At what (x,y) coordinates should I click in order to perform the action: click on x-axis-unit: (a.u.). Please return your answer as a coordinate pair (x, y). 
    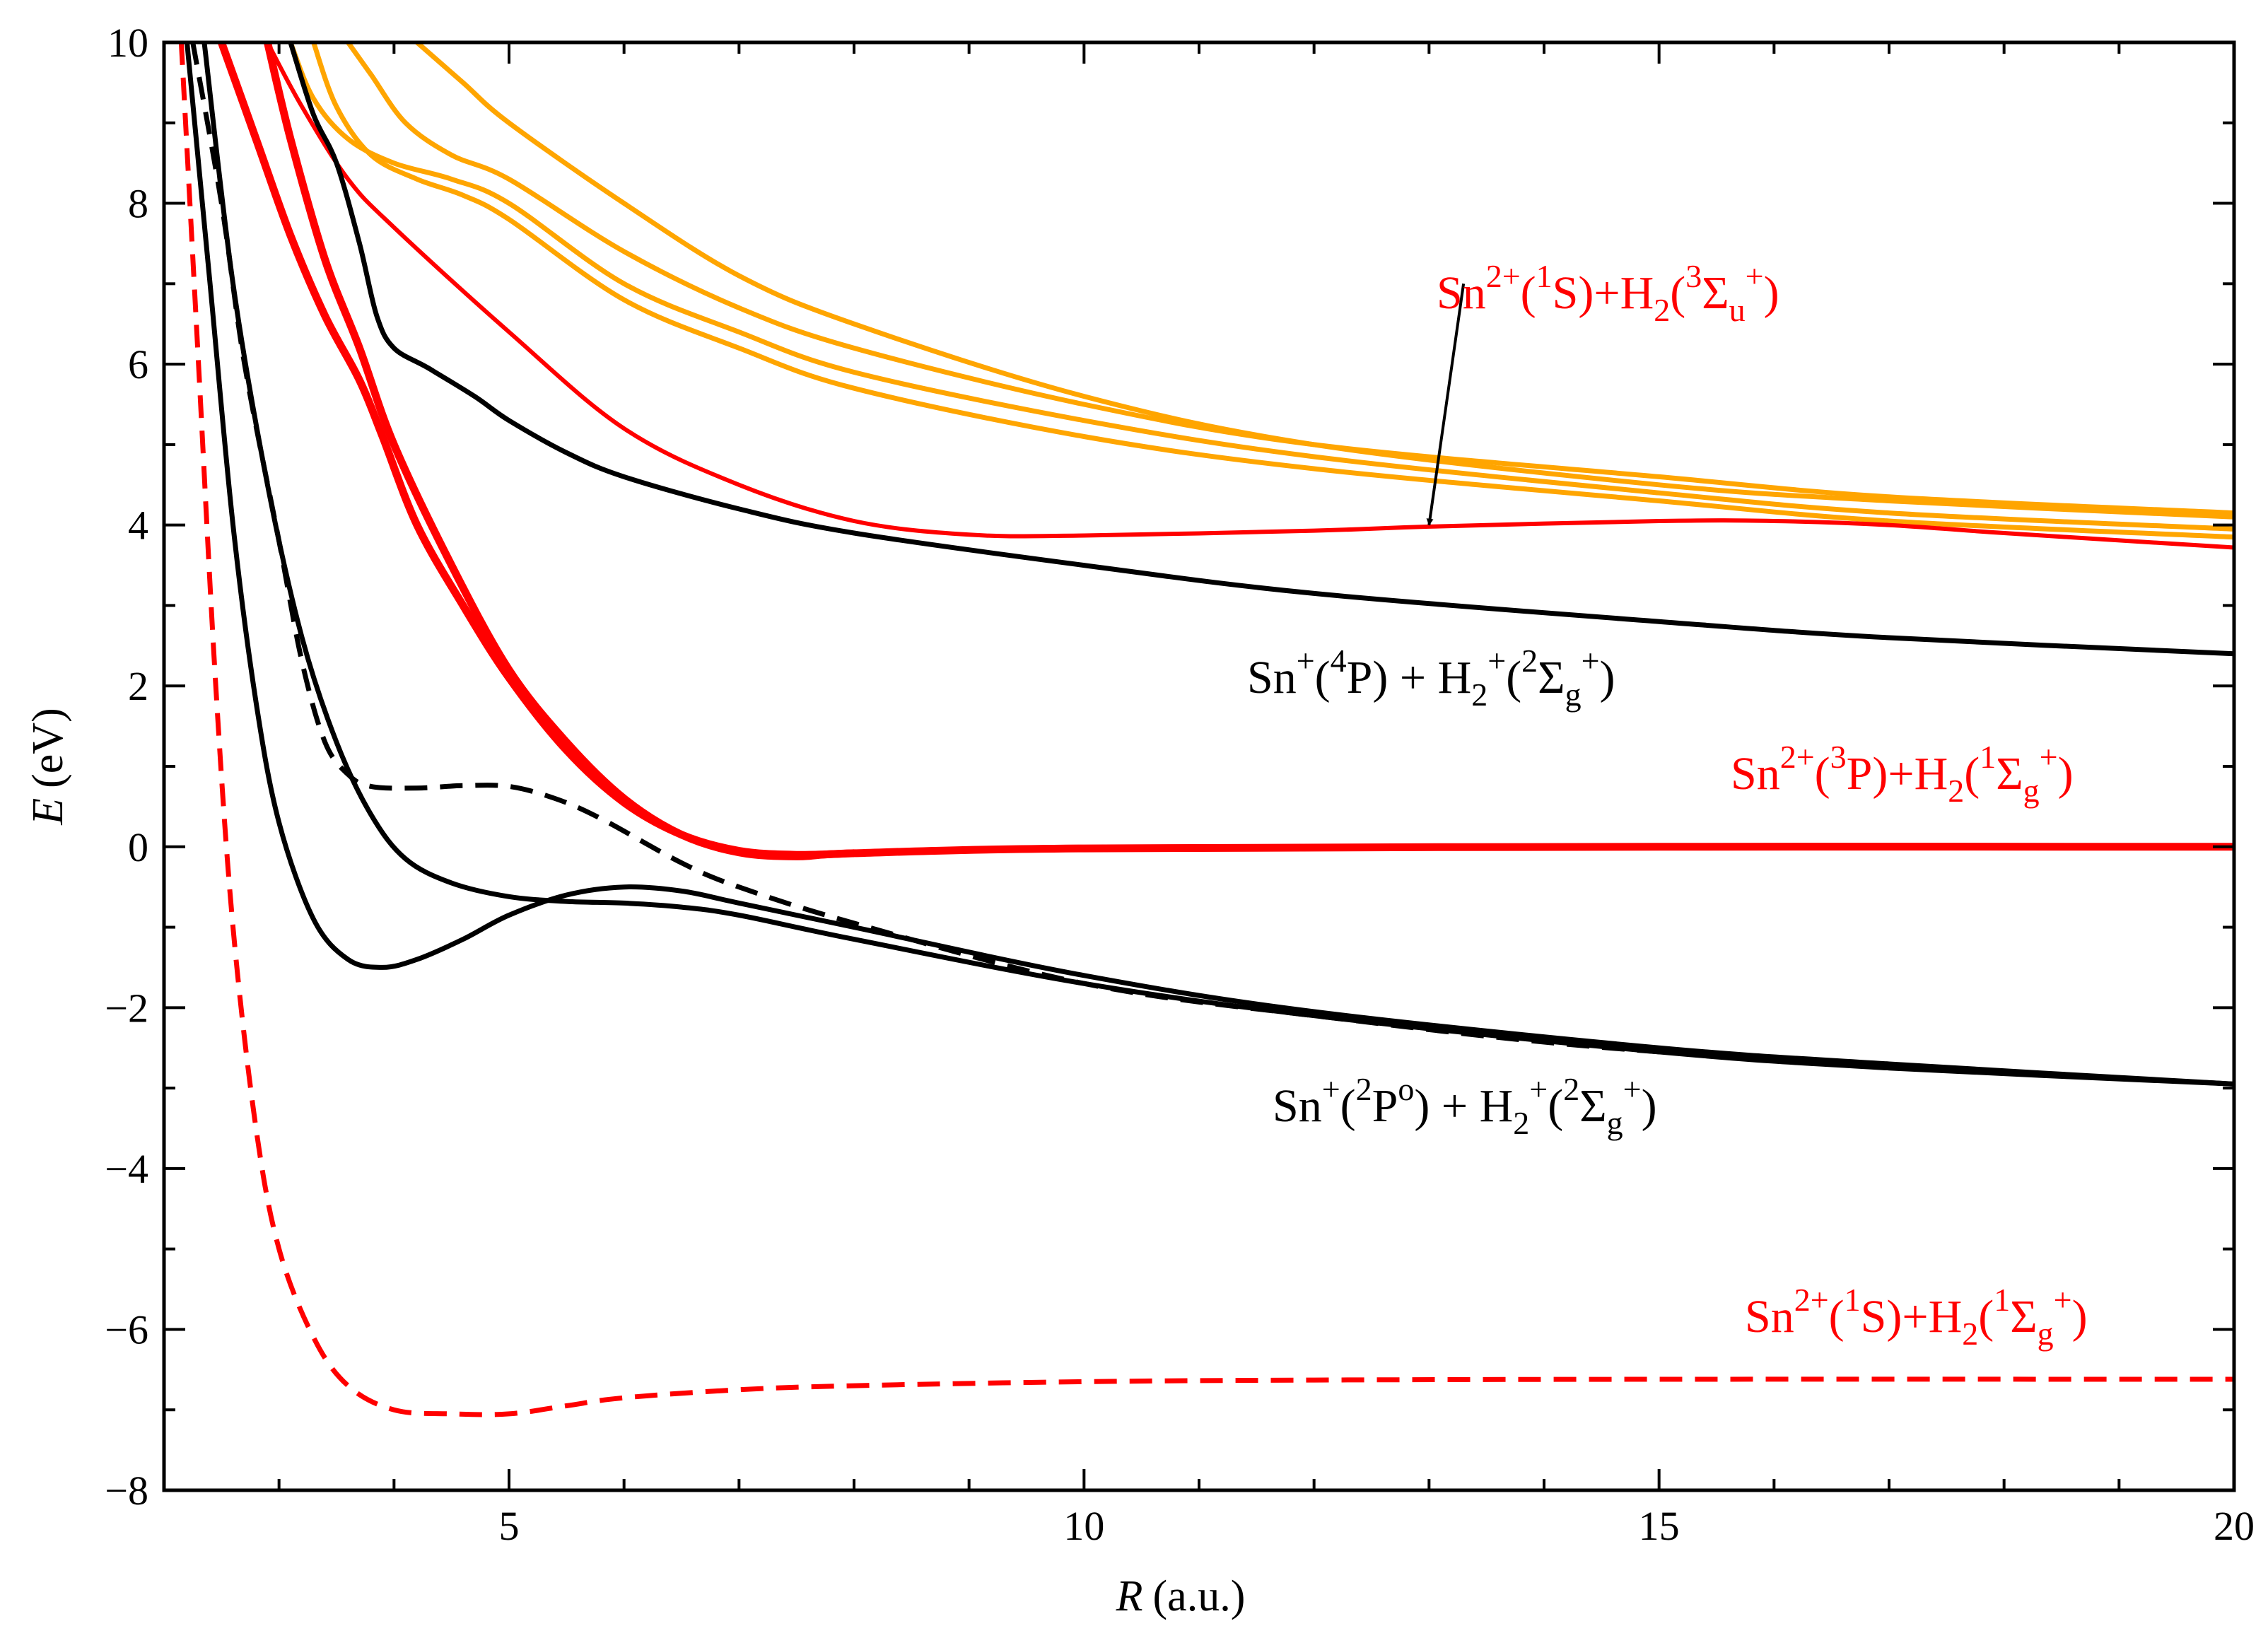
    Looking at the image, I should click on (1199, 1596).